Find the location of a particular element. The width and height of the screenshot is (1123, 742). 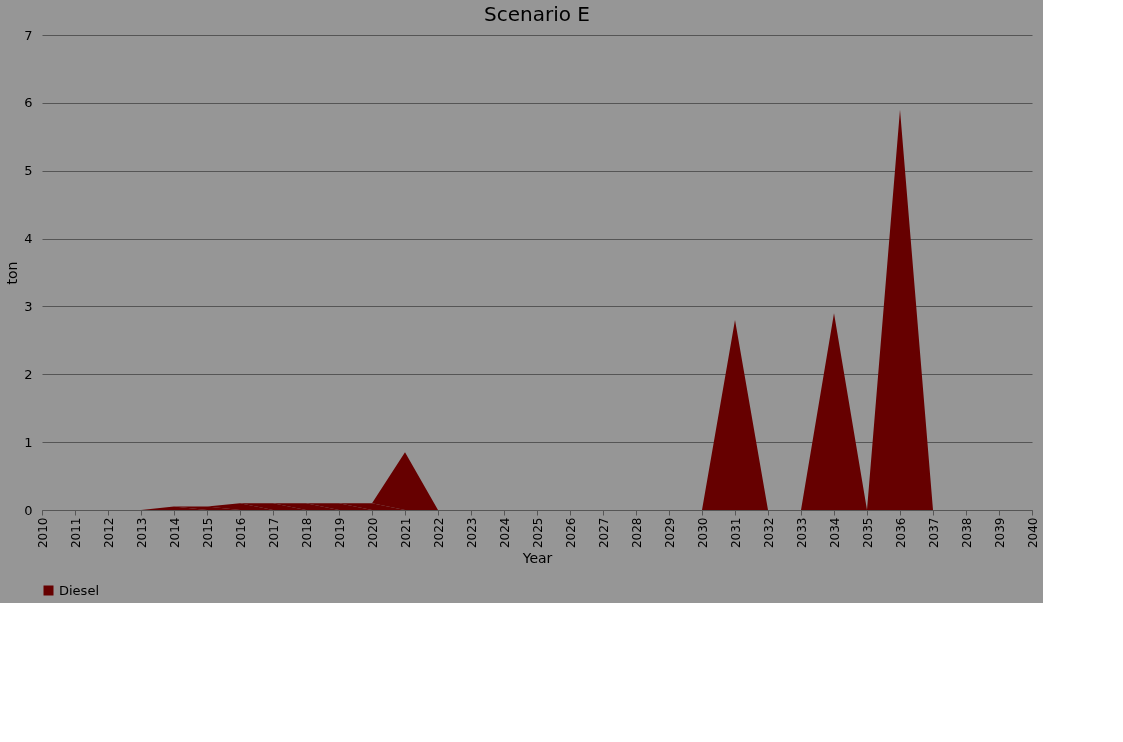

x-tick-label: 2013 is located at coordinates (141, 533).